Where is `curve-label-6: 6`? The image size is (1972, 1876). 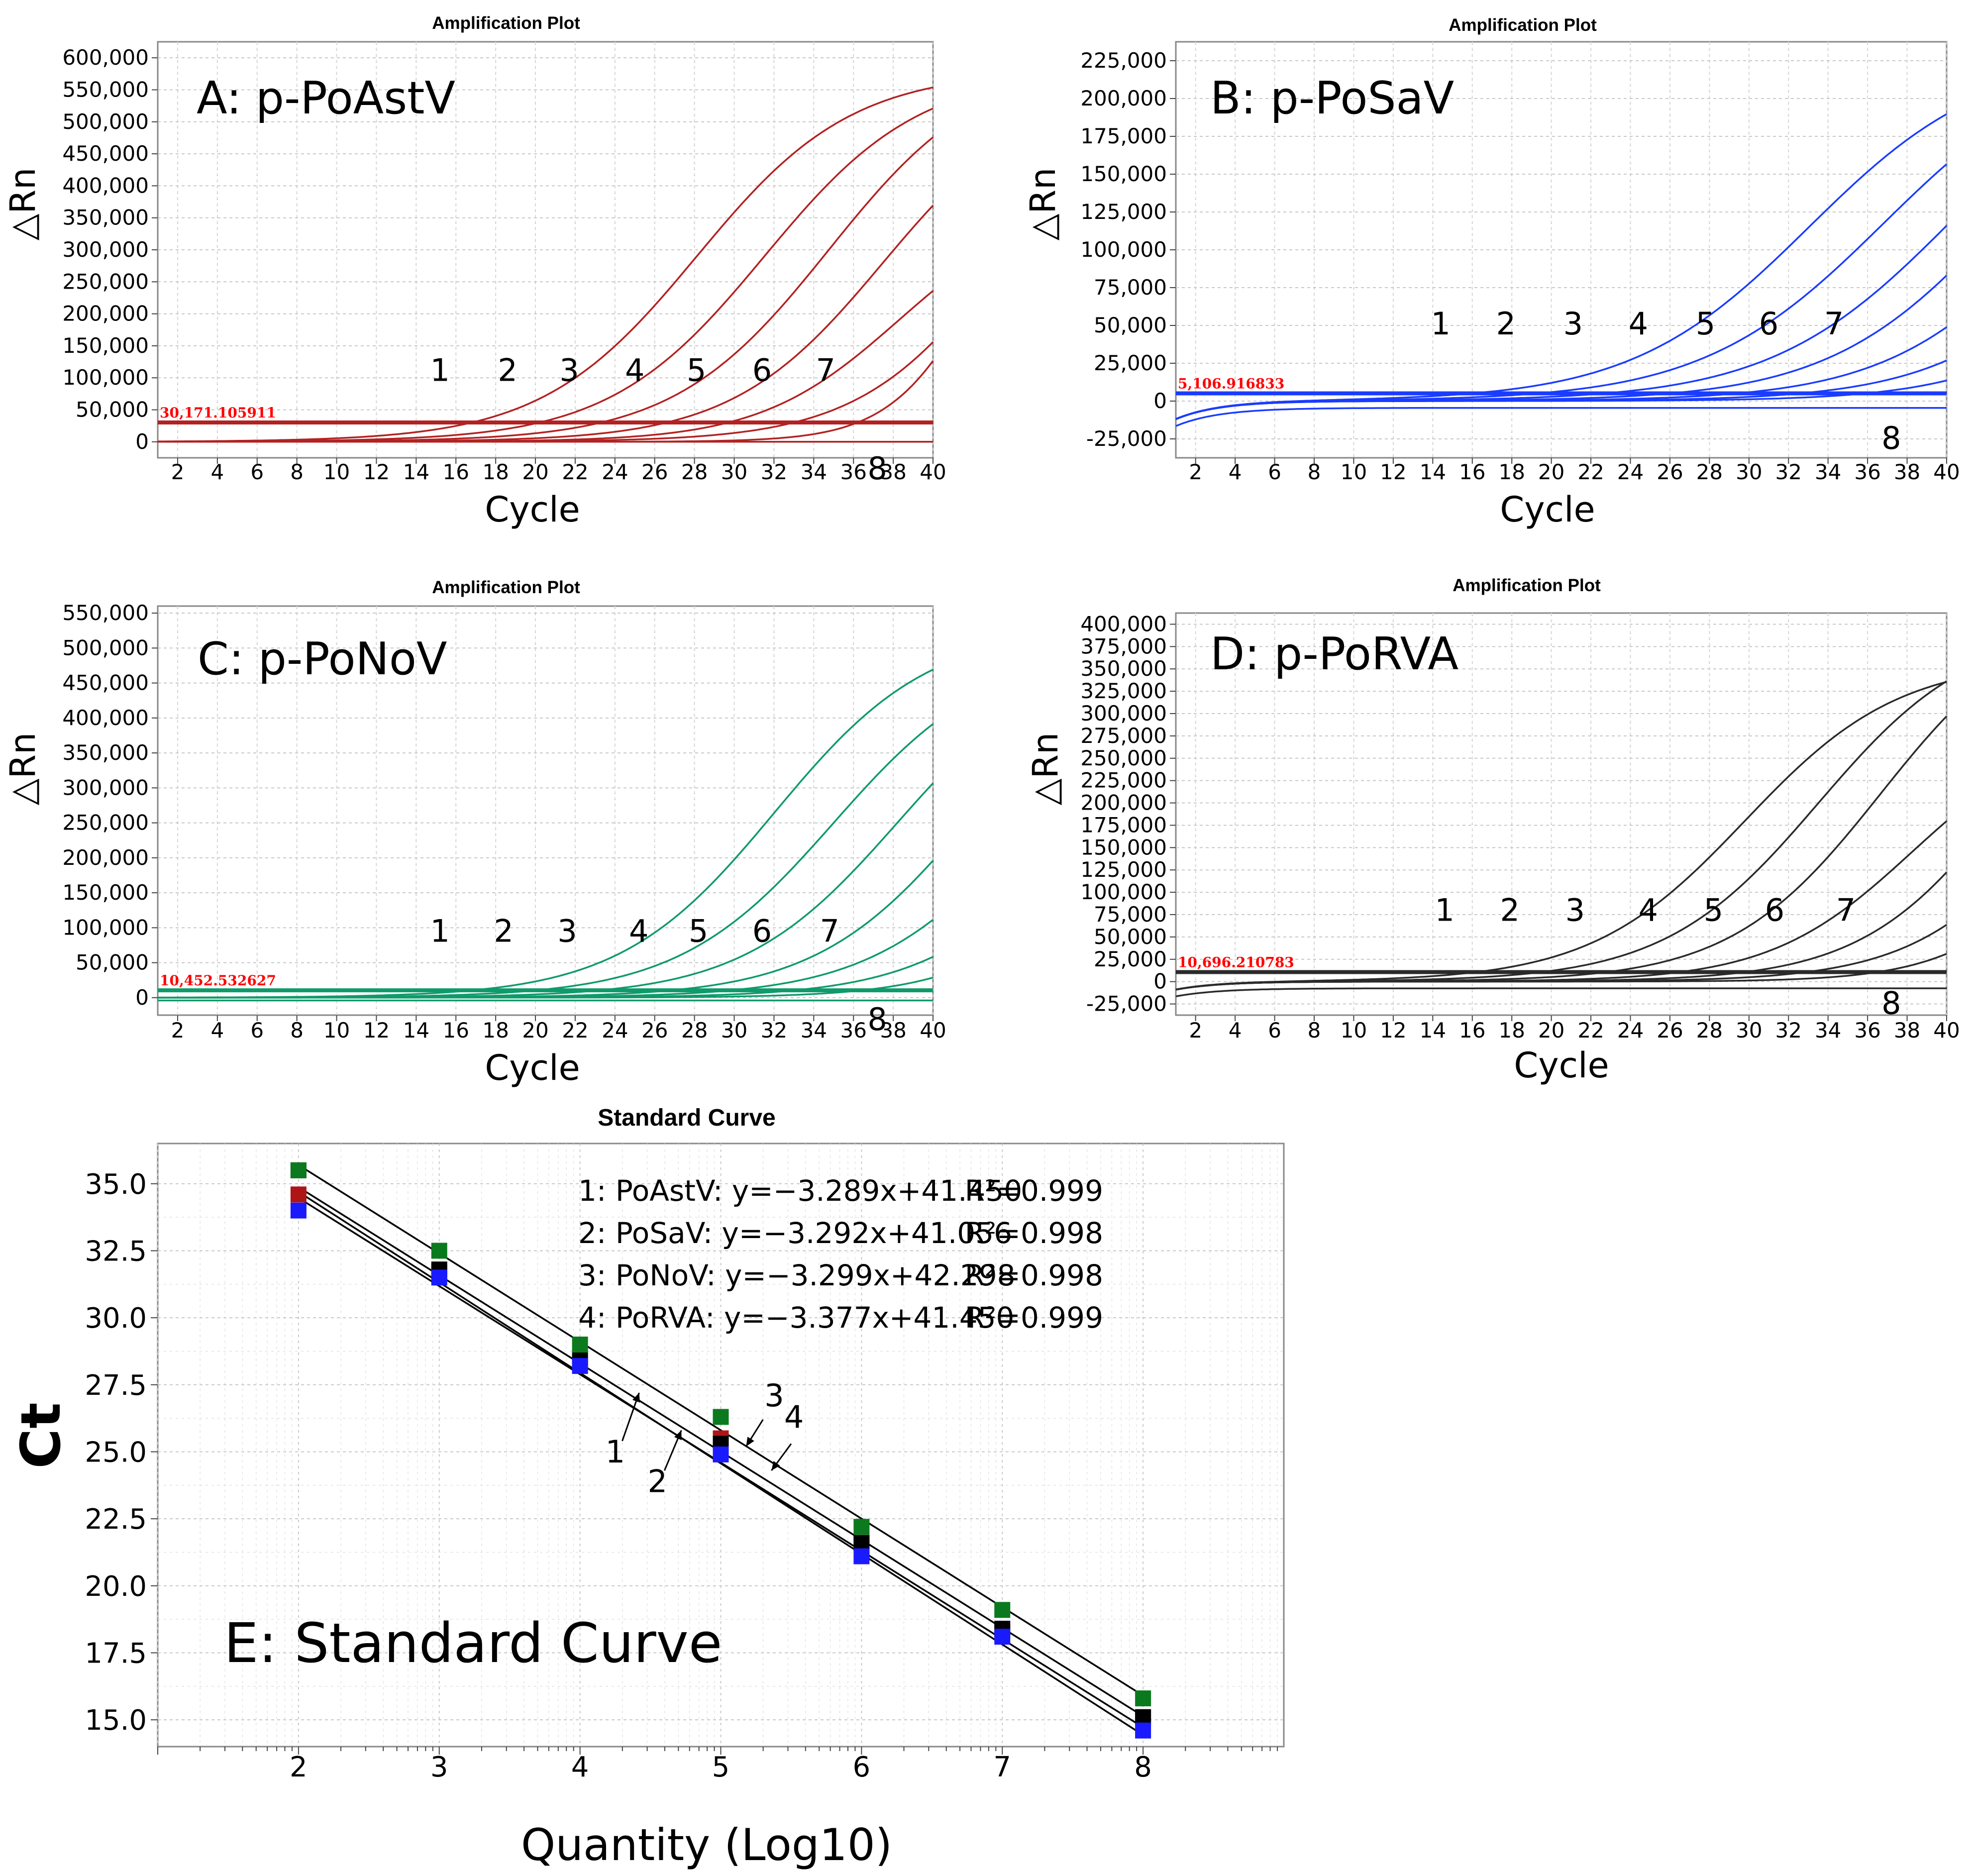
curve-label-6: 6 is located at coordinates (1774, 910).